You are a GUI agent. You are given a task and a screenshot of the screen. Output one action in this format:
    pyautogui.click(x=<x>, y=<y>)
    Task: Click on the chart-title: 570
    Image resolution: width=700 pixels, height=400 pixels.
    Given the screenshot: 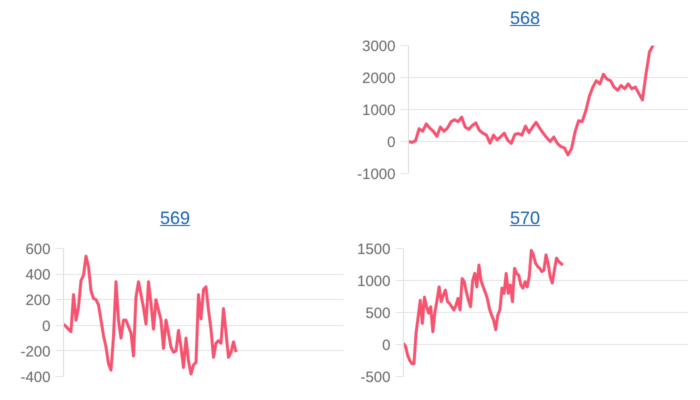 What is the action you would take?
    pyautogui.click(x=525, y=218)
    